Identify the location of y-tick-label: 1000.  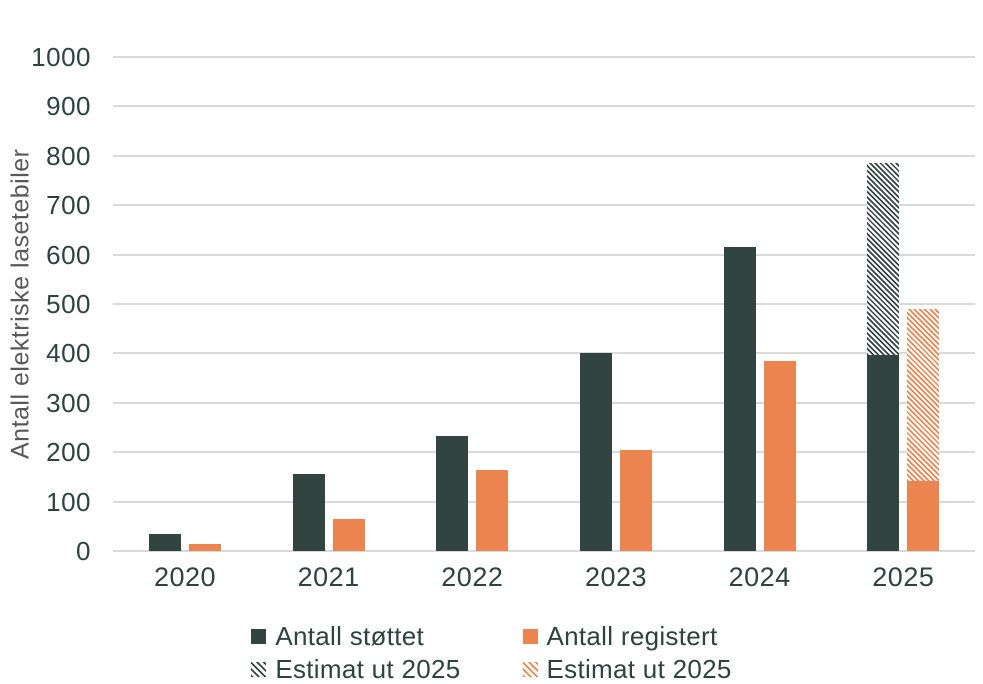
(61, 57).